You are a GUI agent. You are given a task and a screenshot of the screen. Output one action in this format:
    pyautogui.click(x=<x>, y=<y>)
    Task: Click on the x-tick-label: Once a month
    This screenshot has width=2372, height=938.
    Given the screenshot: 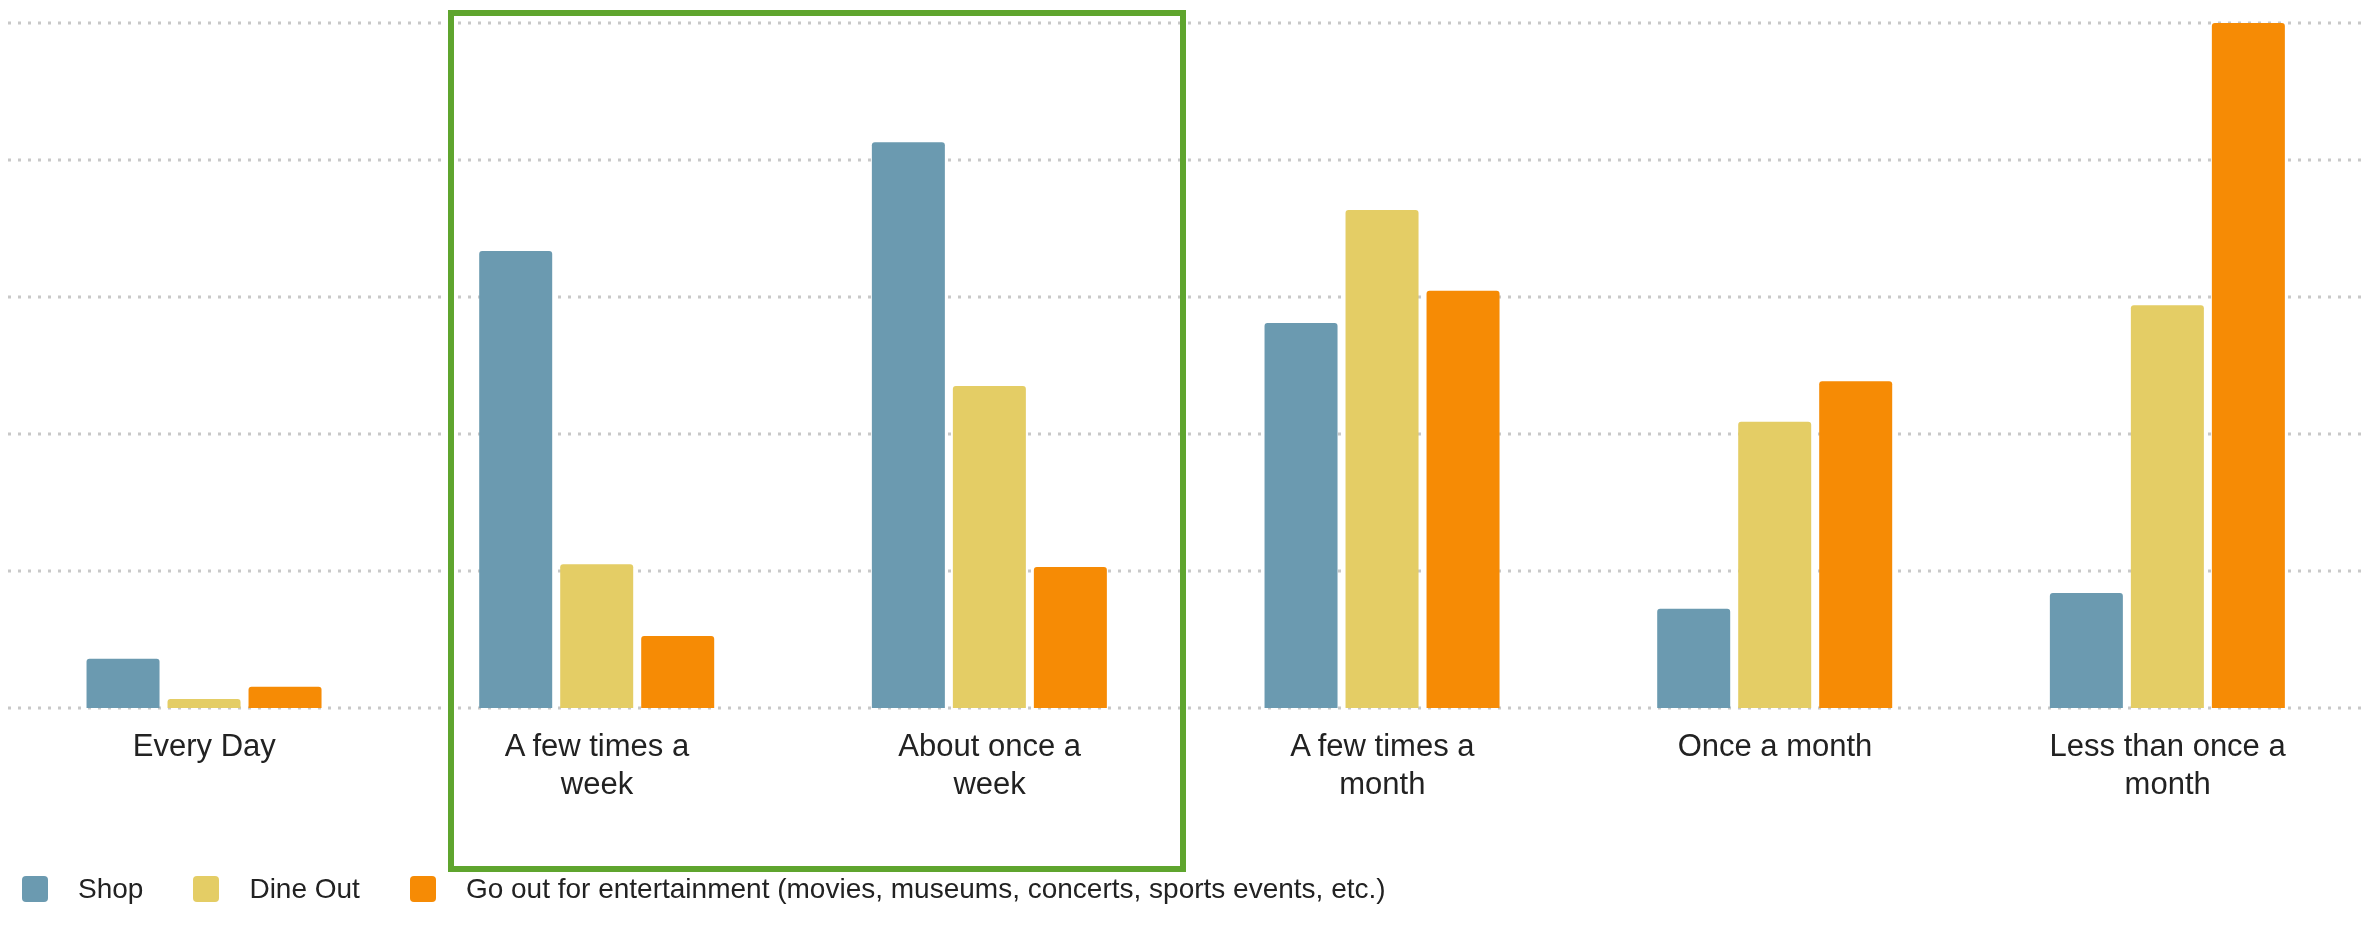 What is the action you would take?
    pyautogui.click(x=1775, y=745)
    